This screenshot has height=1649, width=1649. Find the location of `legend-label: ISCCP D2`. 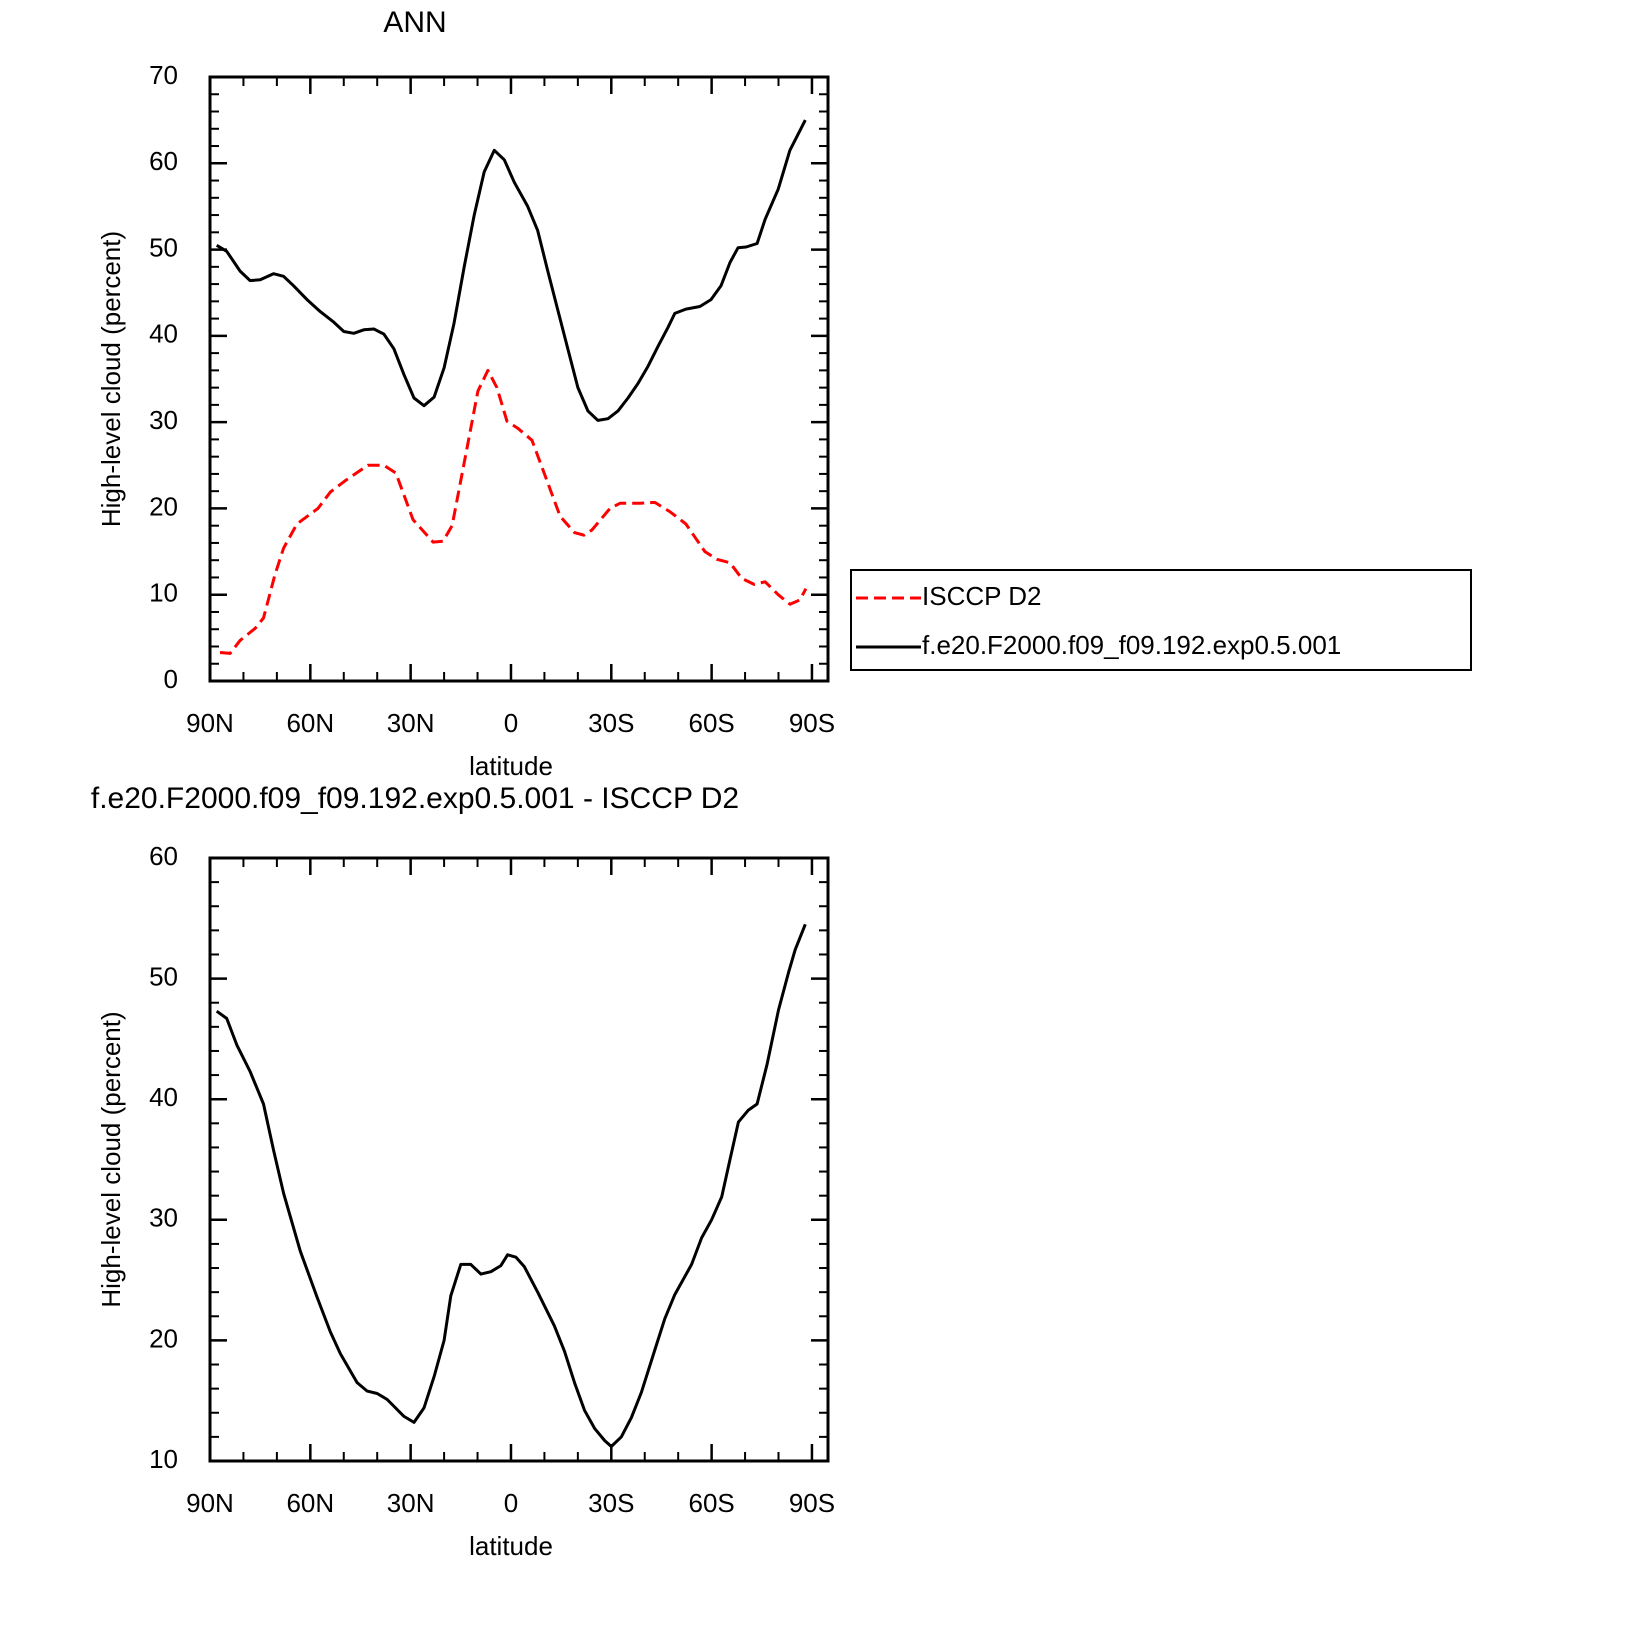

legend-label: ISCCP D2 is located at coordinates (981, 596).